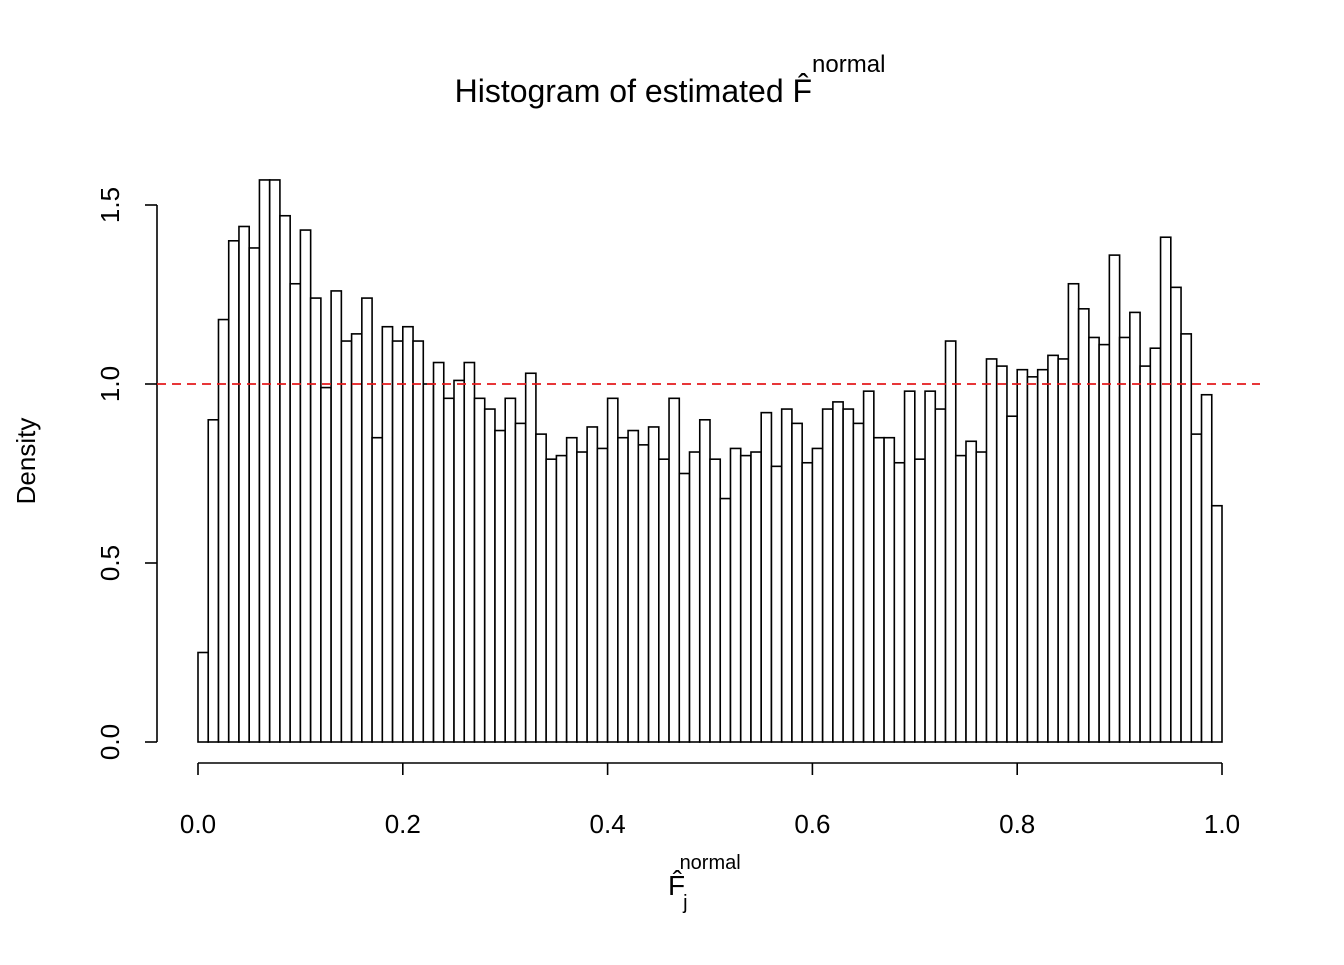 The height and width of the screenshot is (965, 1344). Describe the element at coordinates (110, 563) in the screenshot. I see `y-tick-label: 0.5` at that location.